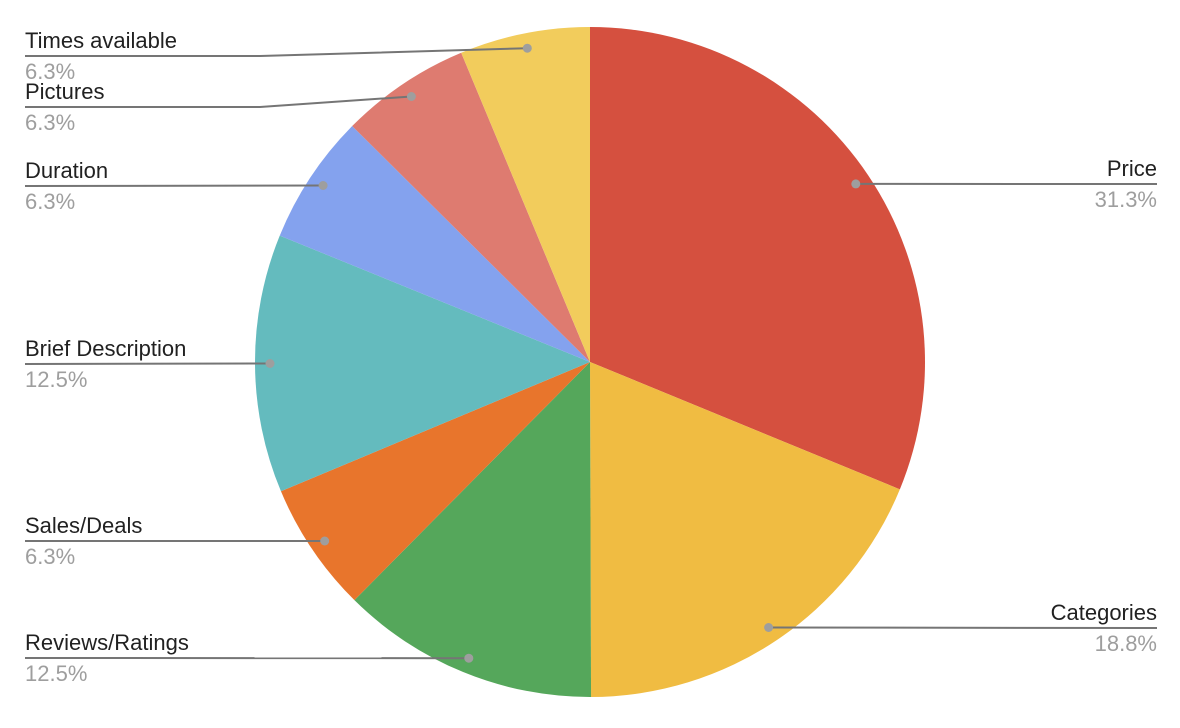 The height and width of the screenshot is (728, 1180). I want to click on slice-label-text: Pictures, so click(65, 91).